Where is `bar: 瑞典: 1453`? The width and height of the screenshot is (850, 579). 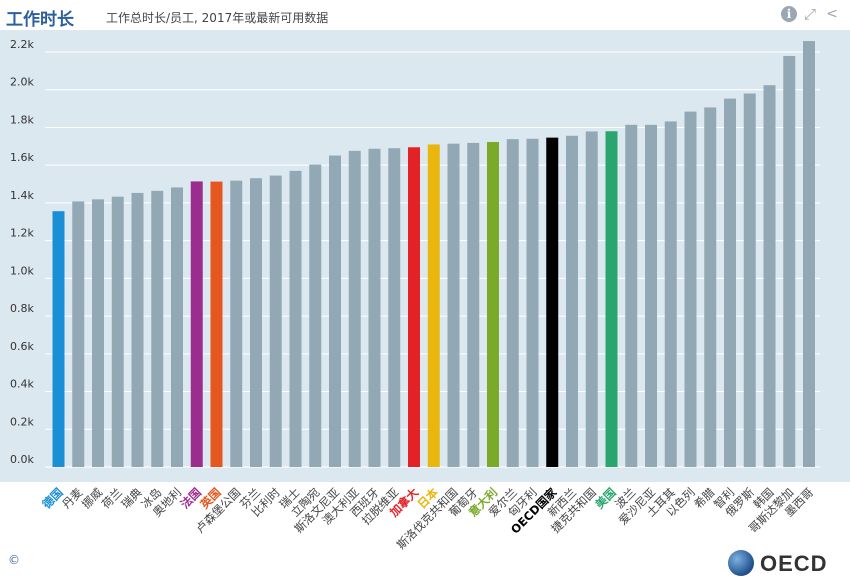
bar: 瑞典: 1453 is located at coordinates (137, 329).